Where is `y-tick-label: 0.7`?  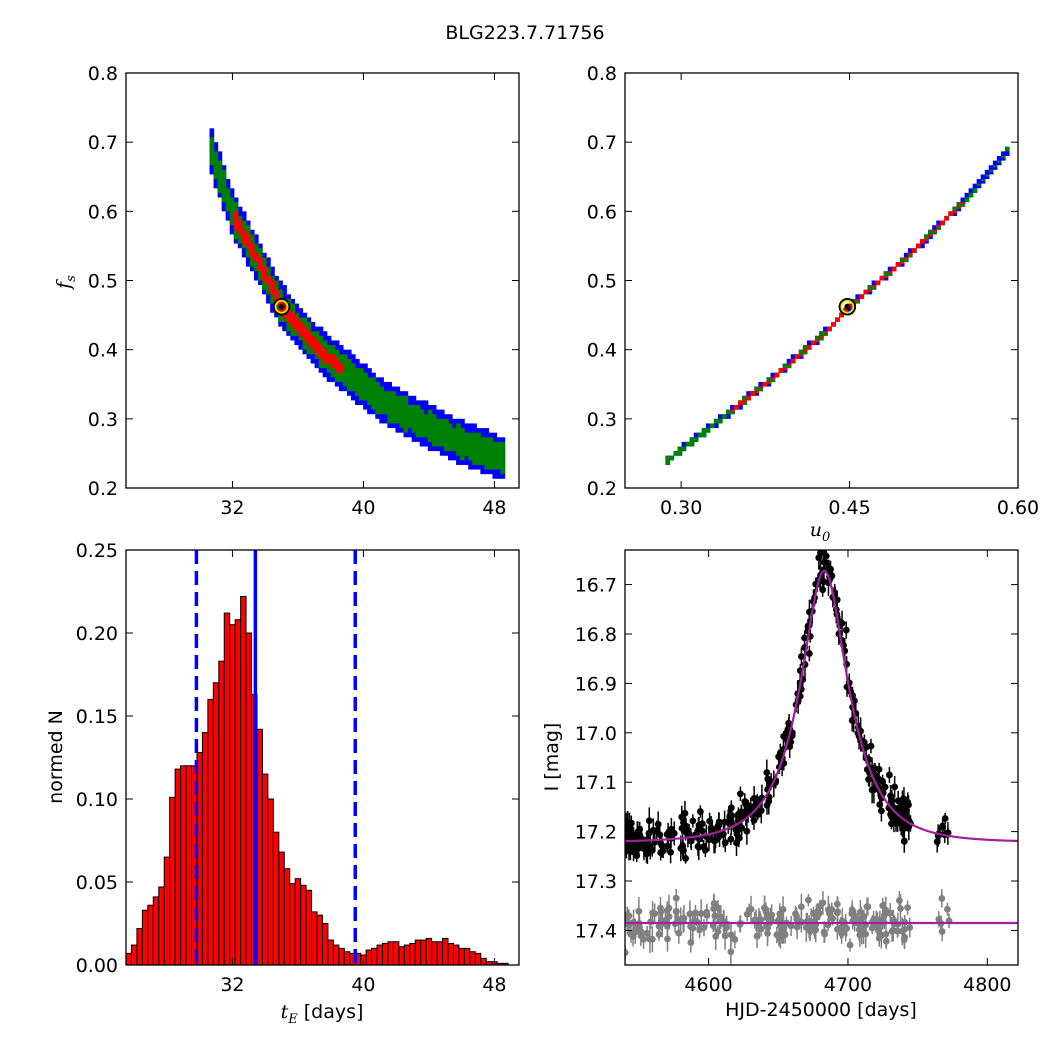 y-tick-label: 0.7 is located at coordinates (602, 143).